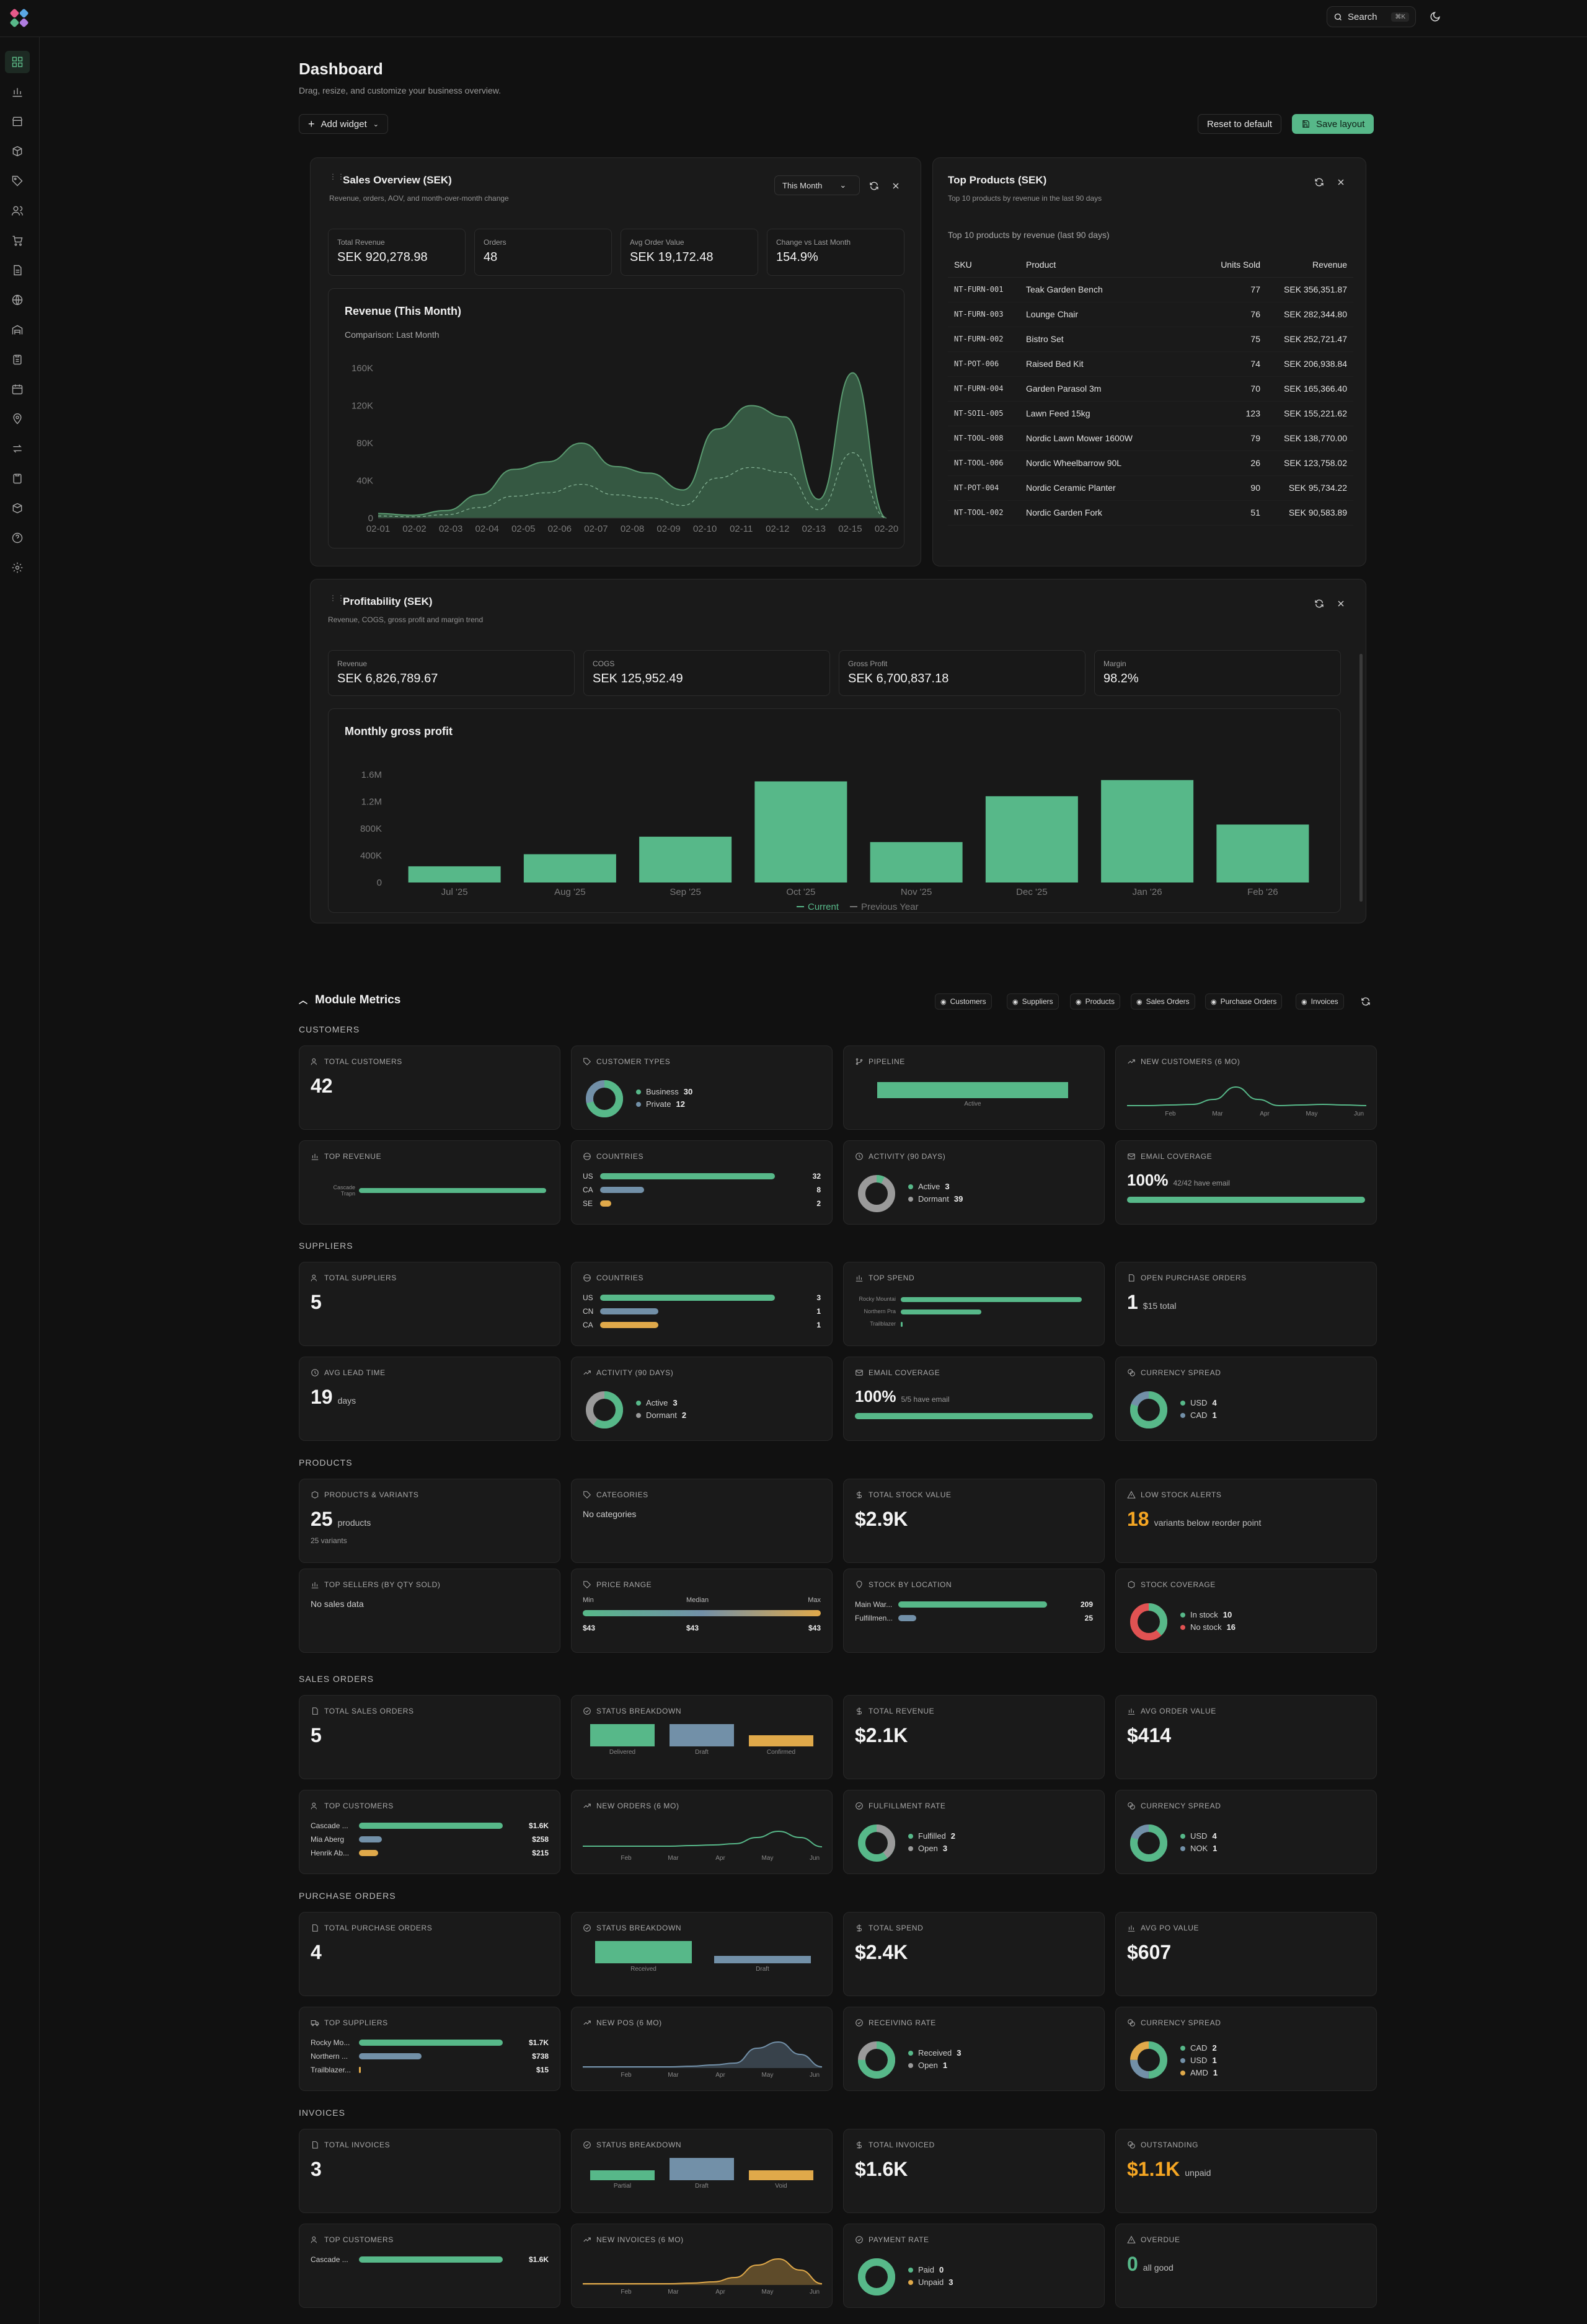 The image size is (1587, 2324). I want to click on card-products-variants: PRODUCTS & VARIANTS 25 products 25 variants, so click(429, 1521).